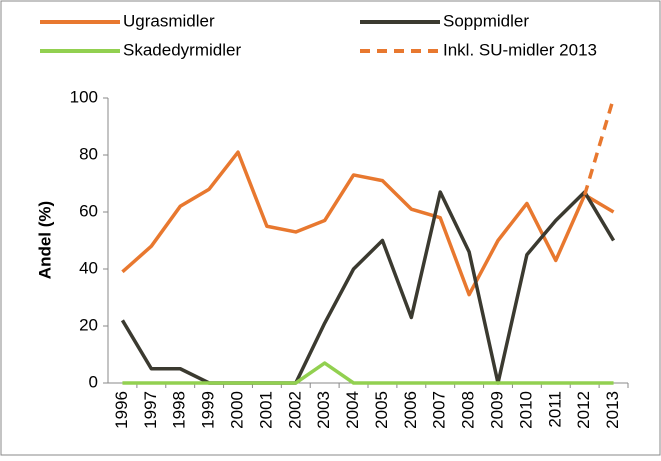 The image size is (661, 461). Describe the element at coordinates (265, 410) in the screenshot. I see `x-tick-label: 2001` at that location.